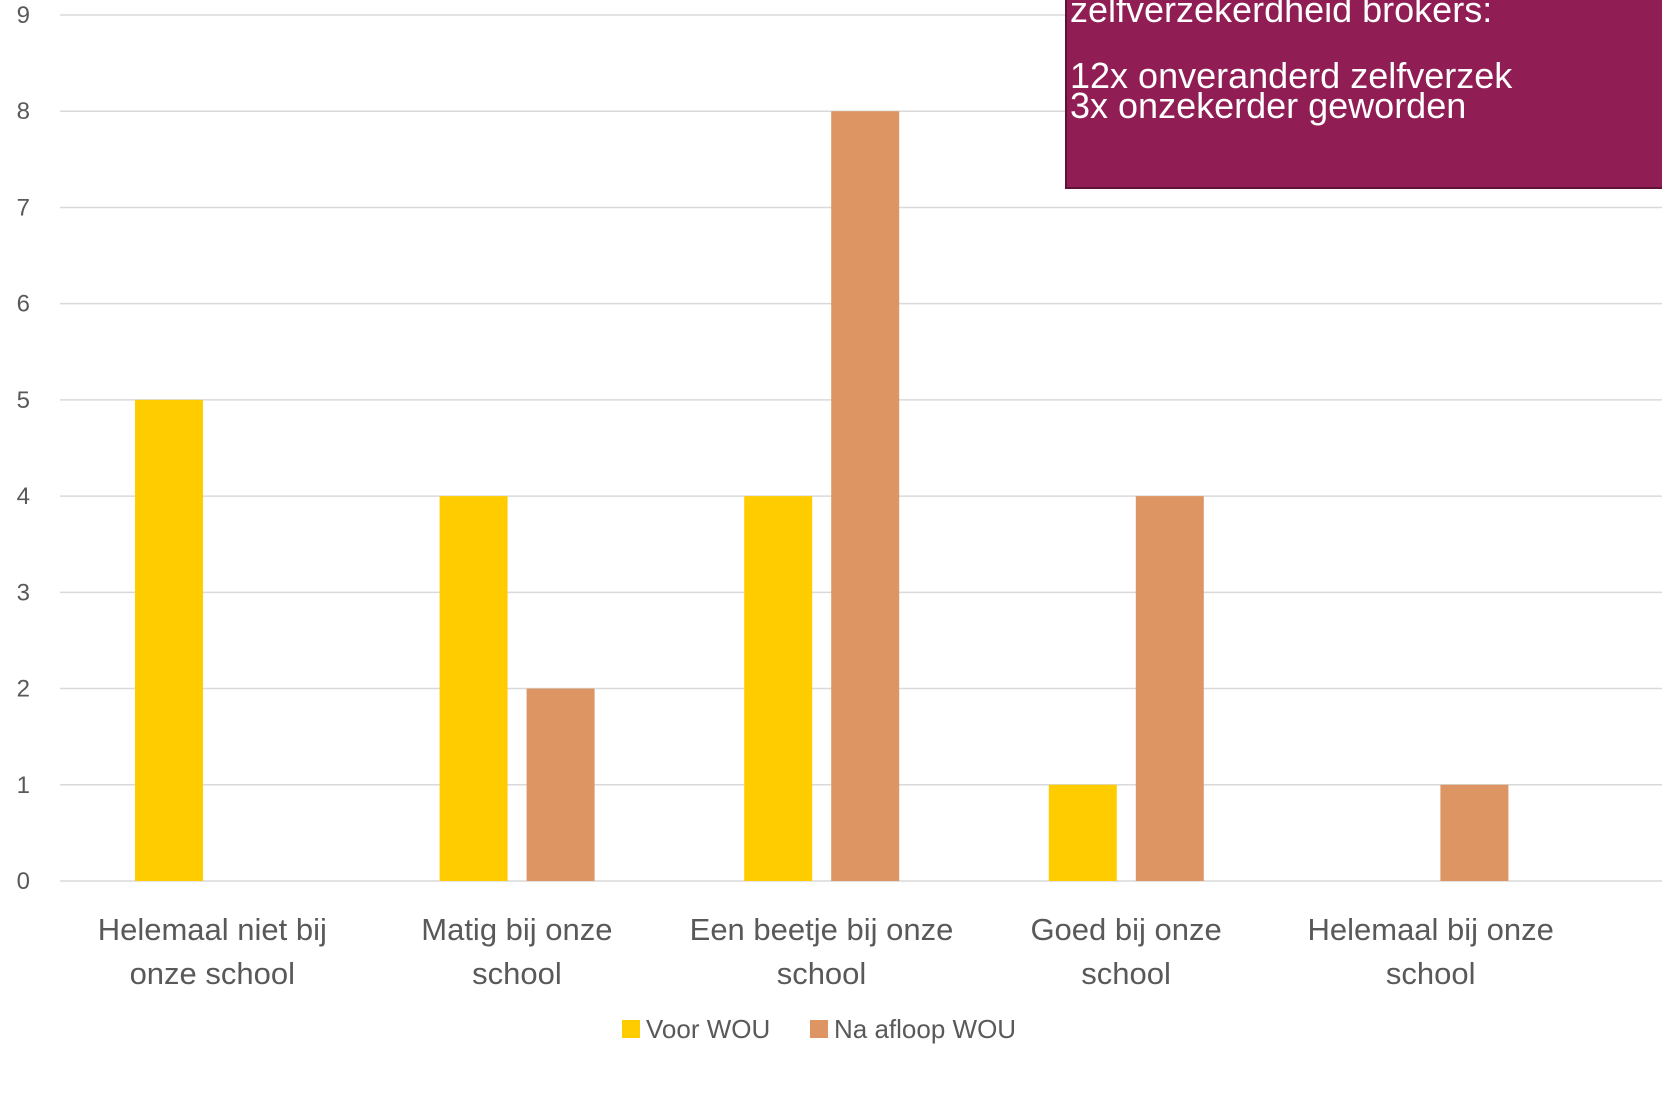 The width and height of the screenshot is (1662, 1112). I want to click on y-tick-label: 3, so click(23, 592).